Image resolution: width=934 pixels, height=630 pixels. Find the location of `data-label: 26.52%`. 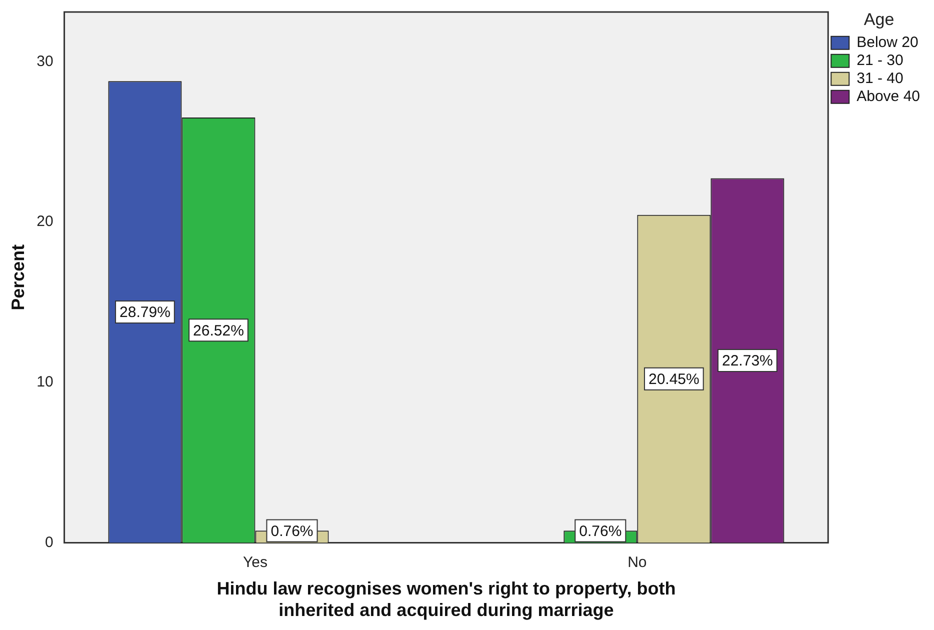

data-label: 26.52% is located at coordinates (218, 331).